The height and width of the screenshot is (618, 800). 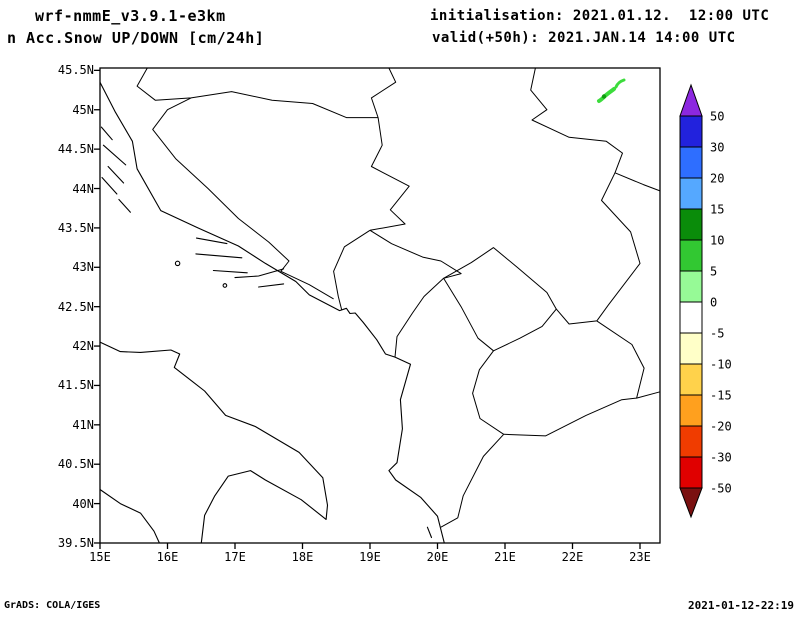 What do you see at coordinates (97, 306) in the screenshot?
I see `lat-tick-marks` at bounding box center [97, 306].